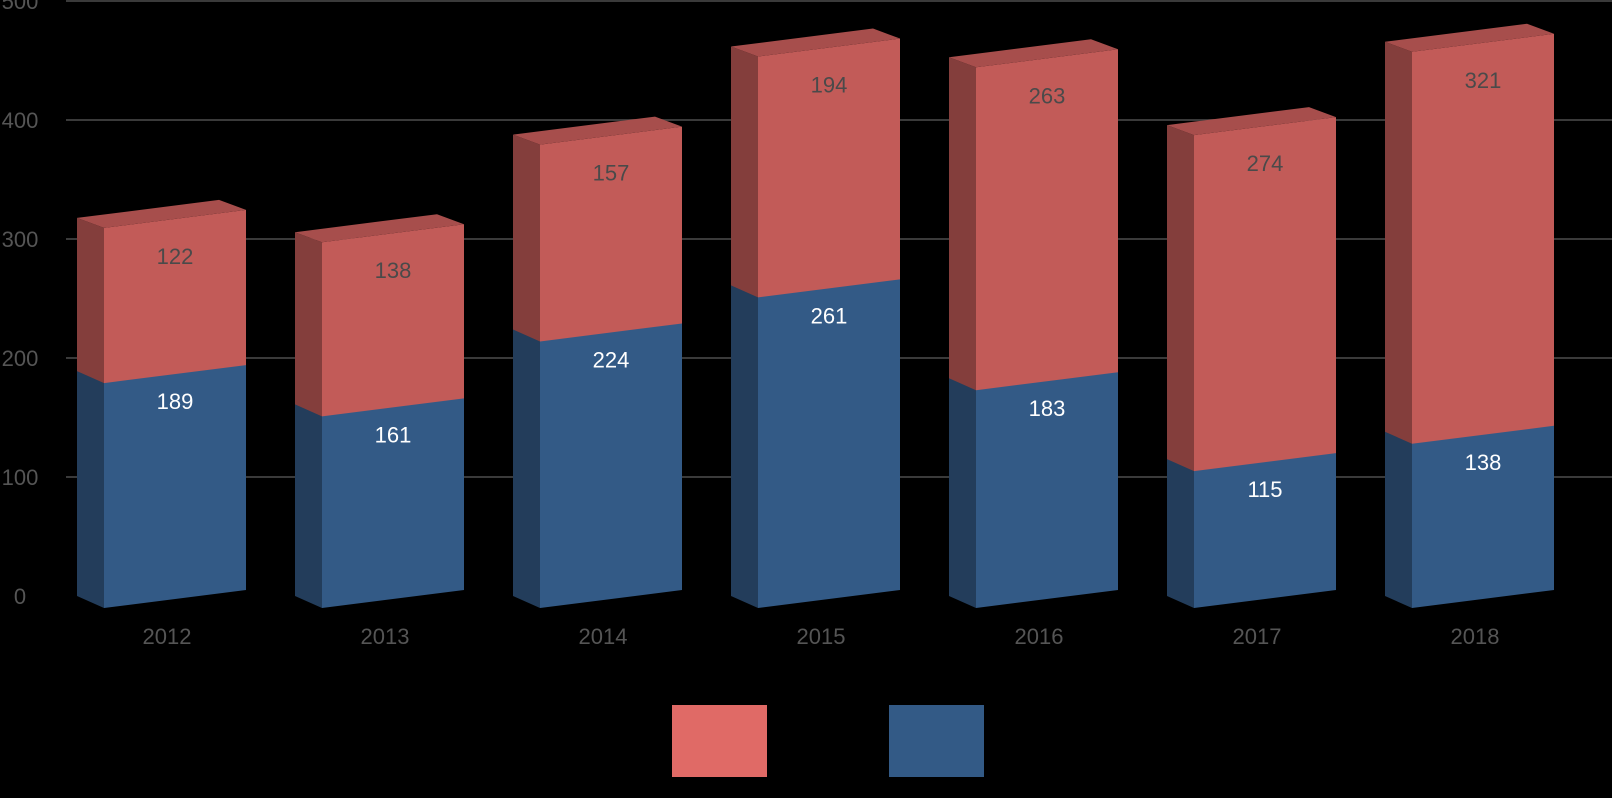 This screenshot has height=798, width=1612. I want to click on y-tick-label: 400, so click(20, 120).